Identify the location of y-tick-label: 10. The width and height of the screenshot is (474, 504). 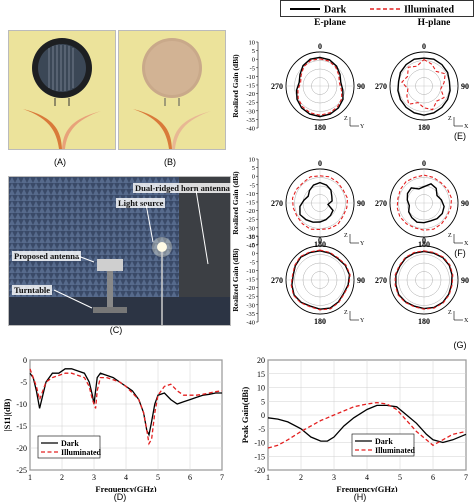
(261, 388).